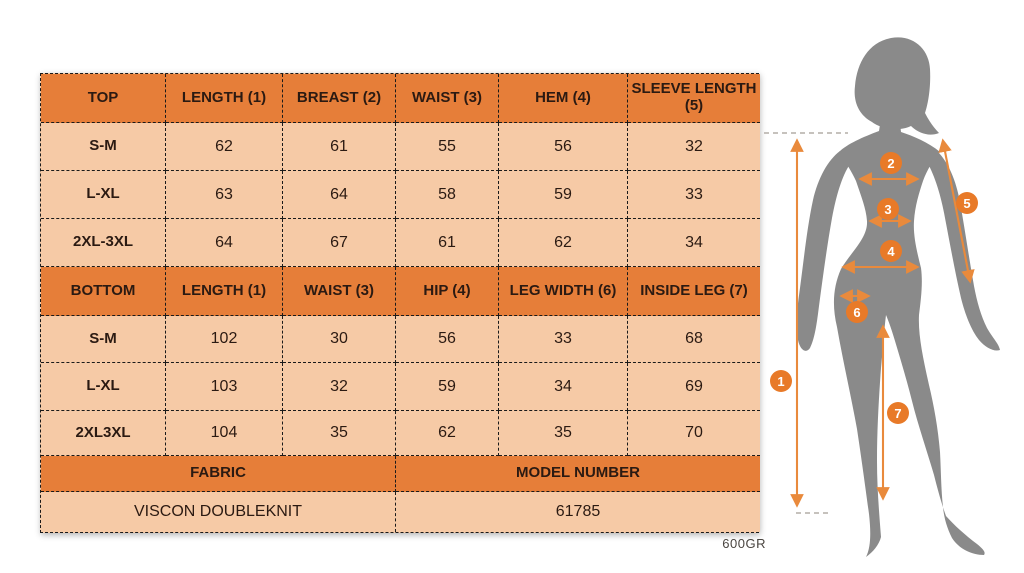  What do you see at coordinates (103, 291) in the screenshot?
I see `bottom-header-cell: BOTTOM` at bounding box center [103, 291].